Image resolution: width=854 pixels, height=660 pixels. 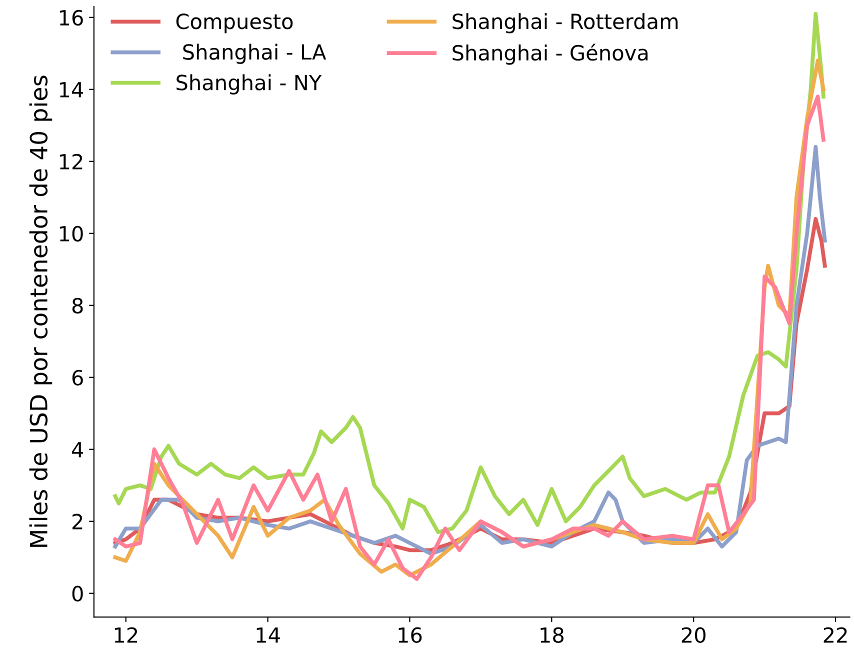 I want to click on x-tick-label: 22, so click(x=835, y=635).